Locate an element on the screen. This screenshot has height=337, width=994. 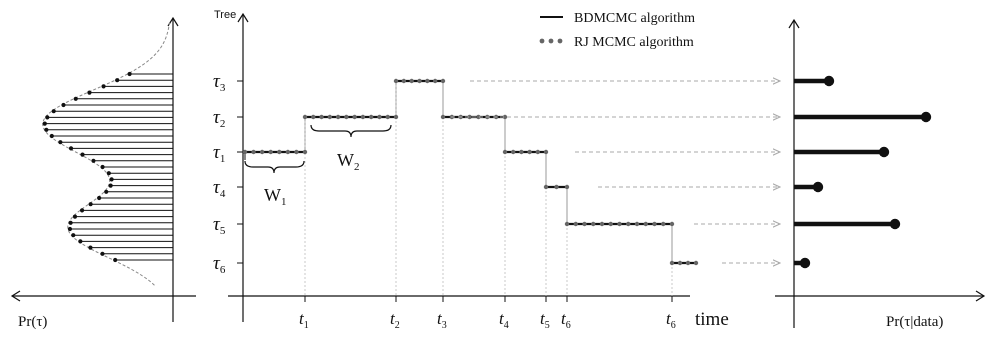
main-x-axis-label: time is located at coordinates (712, 319).